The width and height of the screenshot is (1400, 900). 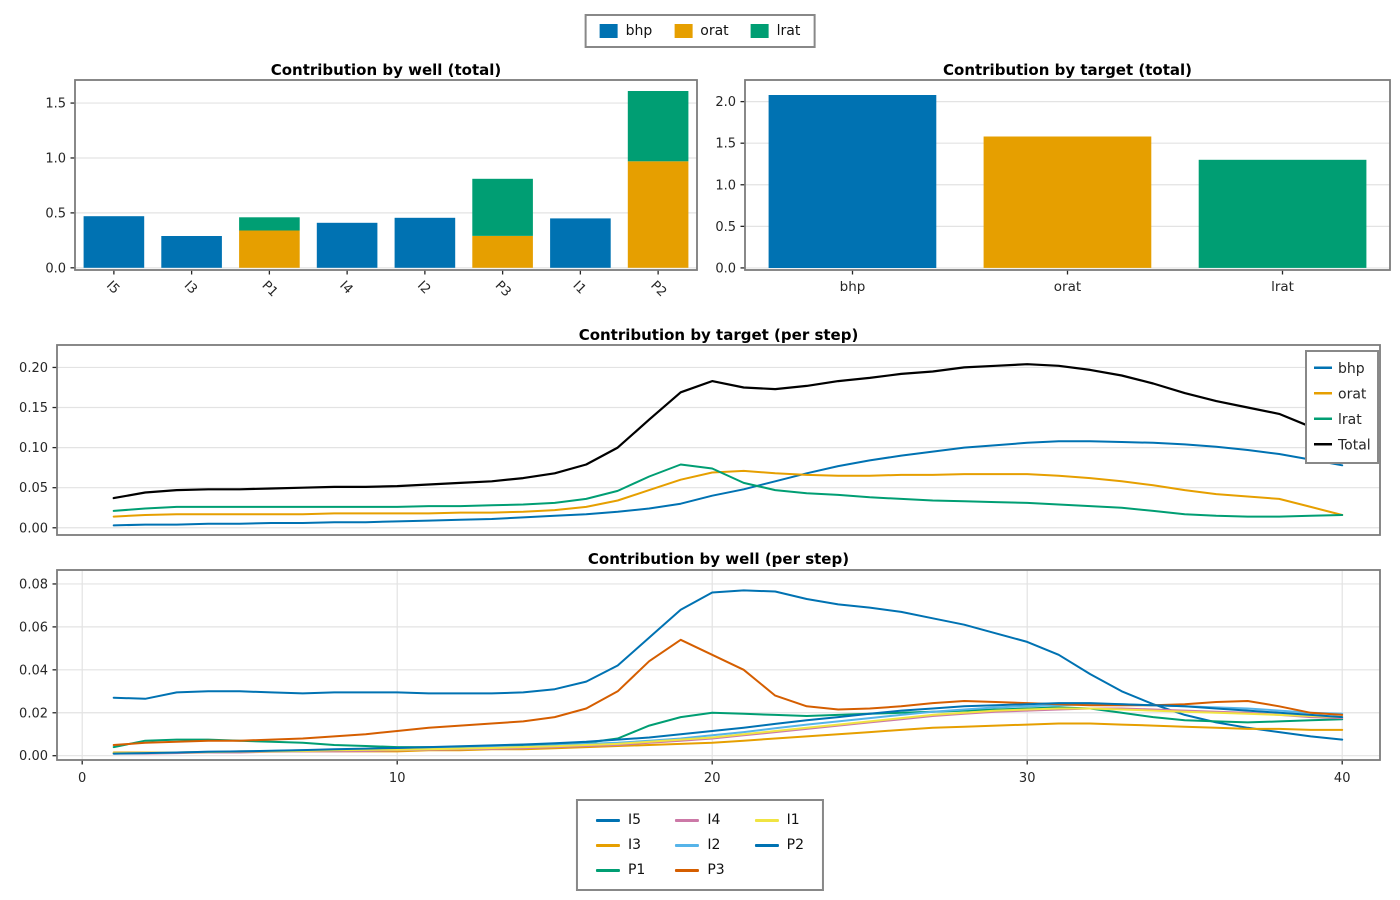 I want to click on xtick-label-20: 20, so click(x=712, y=778).